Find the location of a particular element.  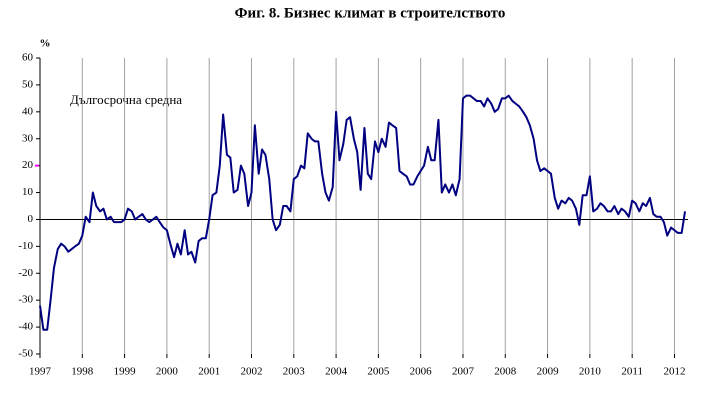

y-tick-label: 10 is located at coordinates (28, 192).